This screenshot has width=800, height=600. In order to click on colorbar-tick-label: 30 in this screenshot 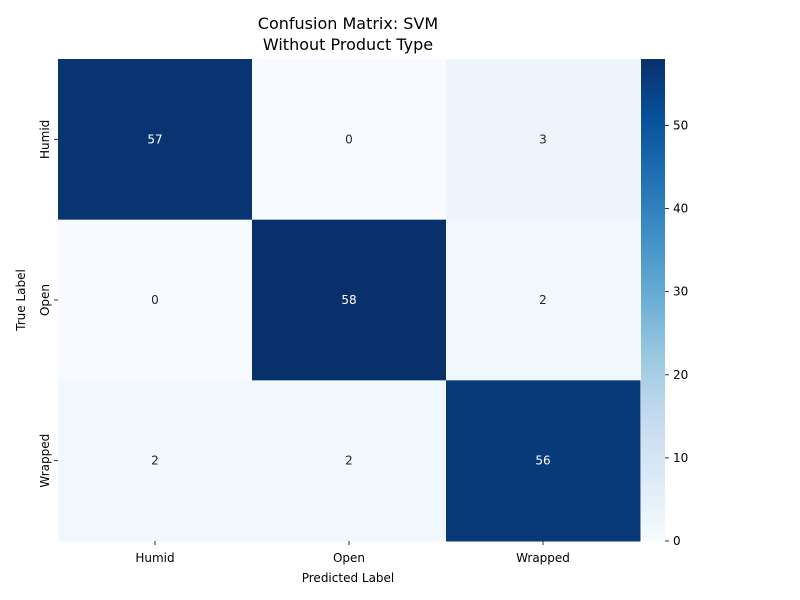, I will do `click(680, 292)`.